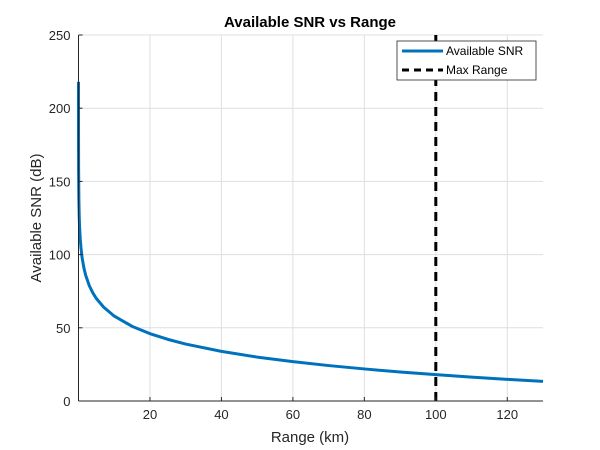 The image size is (600, 450). I want to click on x-tick-label: 40, so click(221, 414).